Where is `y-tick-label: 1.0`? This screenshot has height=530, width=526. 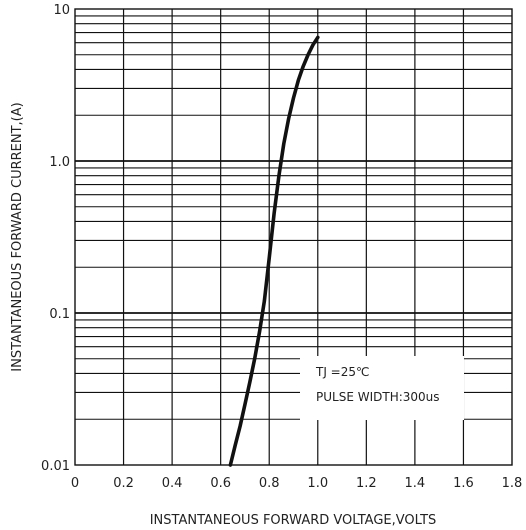
y-tick-label: 1.0 is located at coordinates (59, 162).